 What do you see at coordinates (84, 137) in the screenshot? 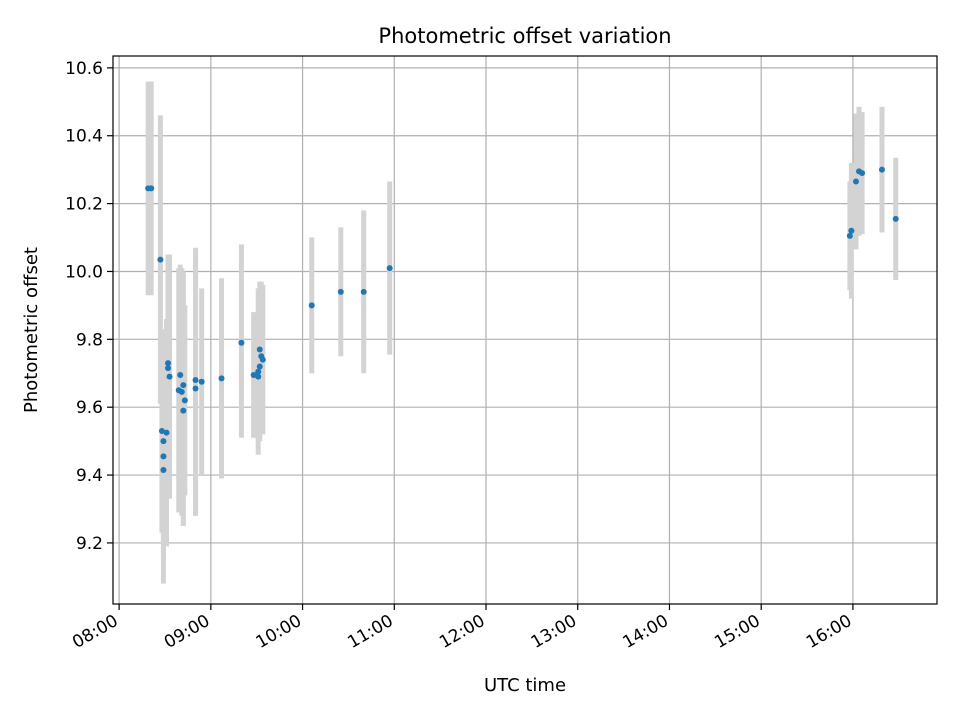
I see `y-tick-label: 10.4` at bounding box center [84, 137].